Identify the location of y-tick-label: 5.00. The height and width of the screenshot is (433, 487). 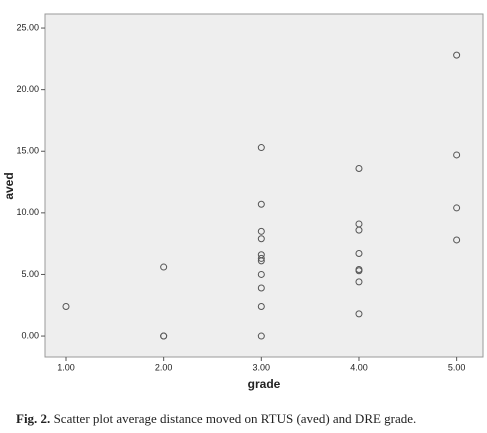
(30, 274).